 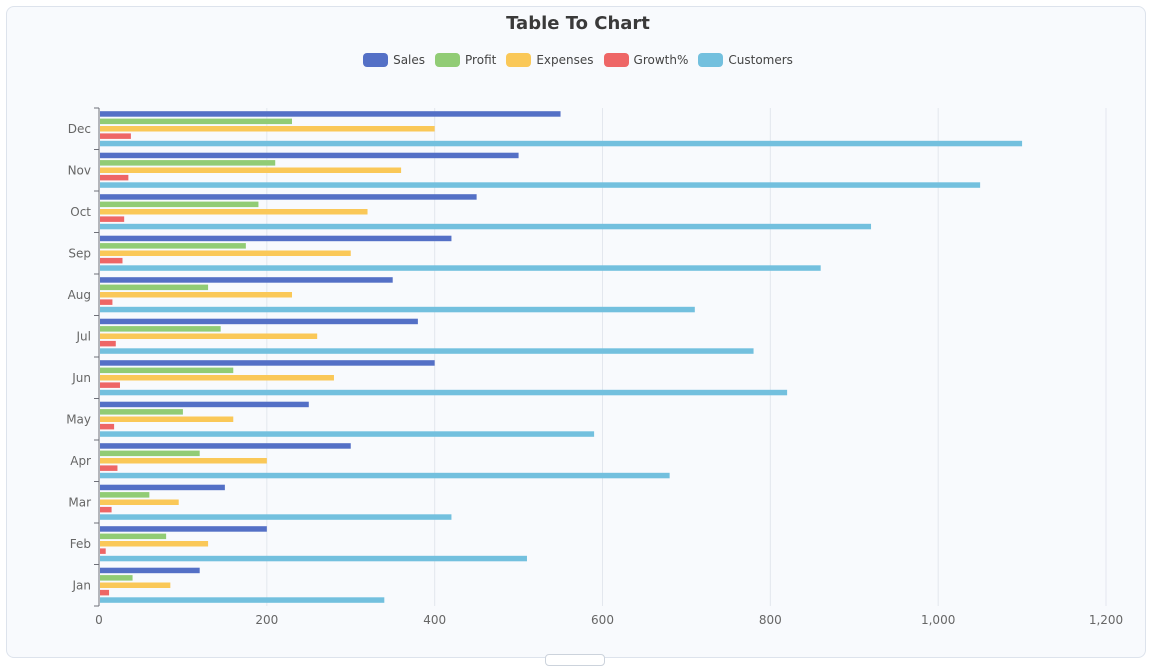 I want to click on legend-item-customers: Customers, so click(x=745, y=60).